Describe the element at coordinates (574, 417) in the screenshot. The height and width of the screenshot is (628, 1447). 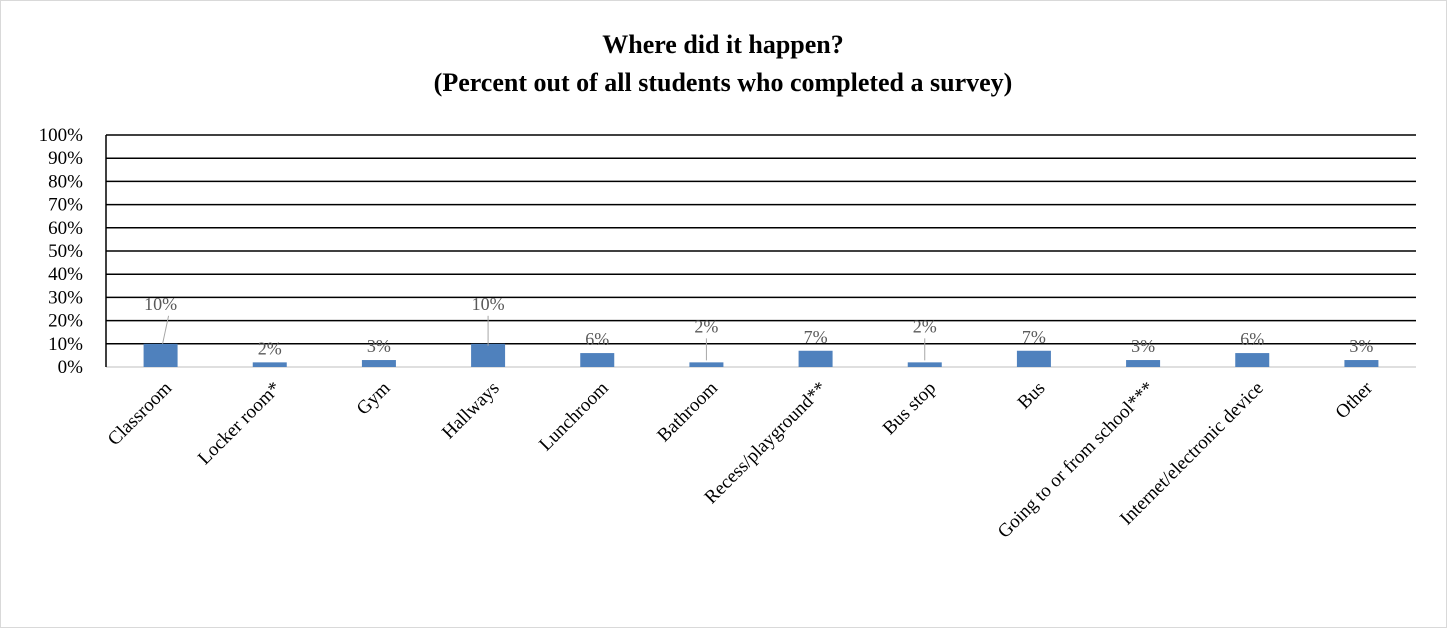
I see `x-tick-label: Lunchroom` at that location.